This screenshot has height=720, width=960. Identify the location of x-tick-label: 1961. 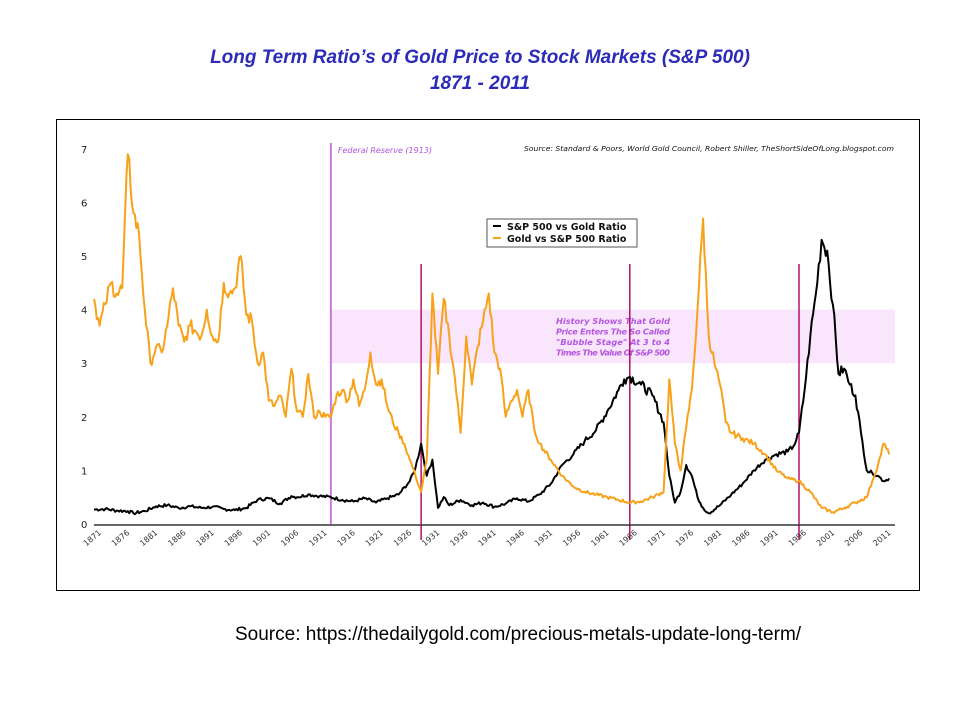
(599, 538).